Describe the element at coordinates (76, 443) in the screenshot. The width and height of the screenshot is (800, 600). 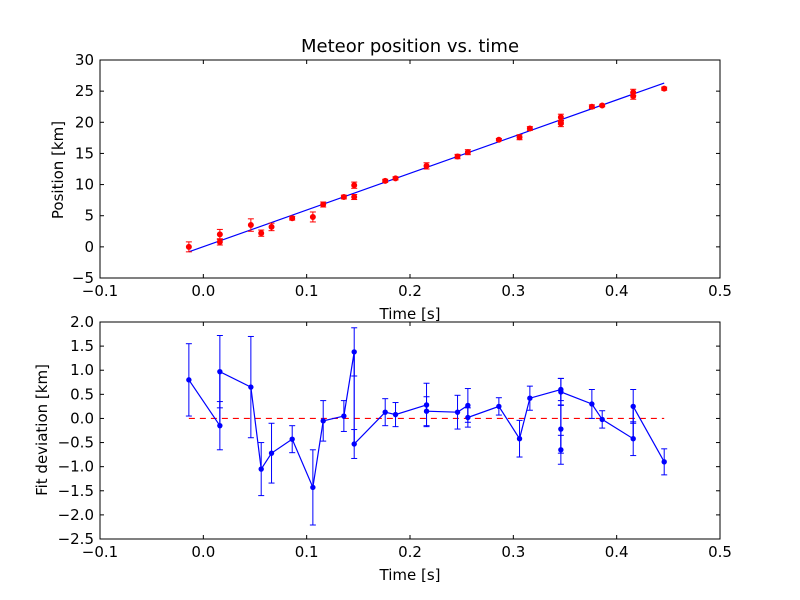
I see `y-tick-label: −0.5` at that location.